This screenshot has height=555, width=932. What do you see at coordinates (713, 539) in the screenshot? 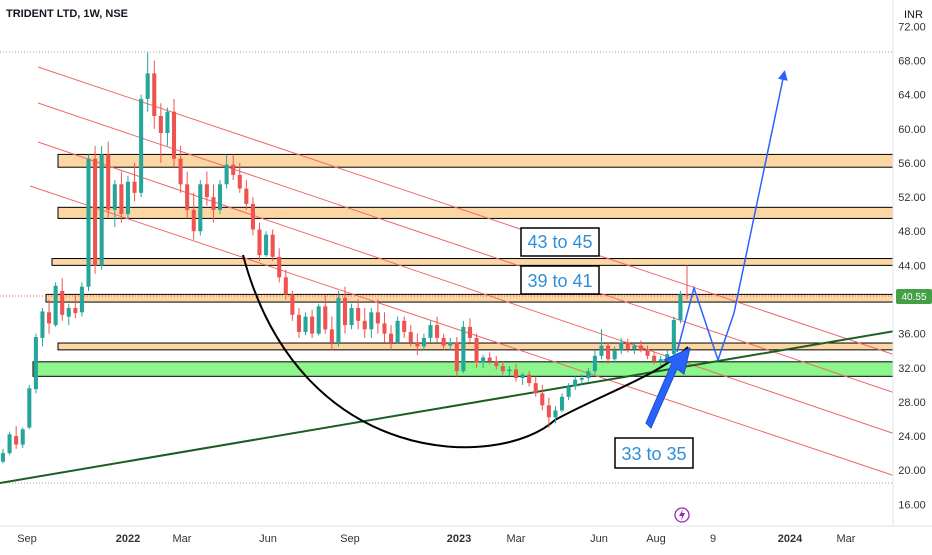
I see `time-tick-label: 9` at bounding box center [713, 539].